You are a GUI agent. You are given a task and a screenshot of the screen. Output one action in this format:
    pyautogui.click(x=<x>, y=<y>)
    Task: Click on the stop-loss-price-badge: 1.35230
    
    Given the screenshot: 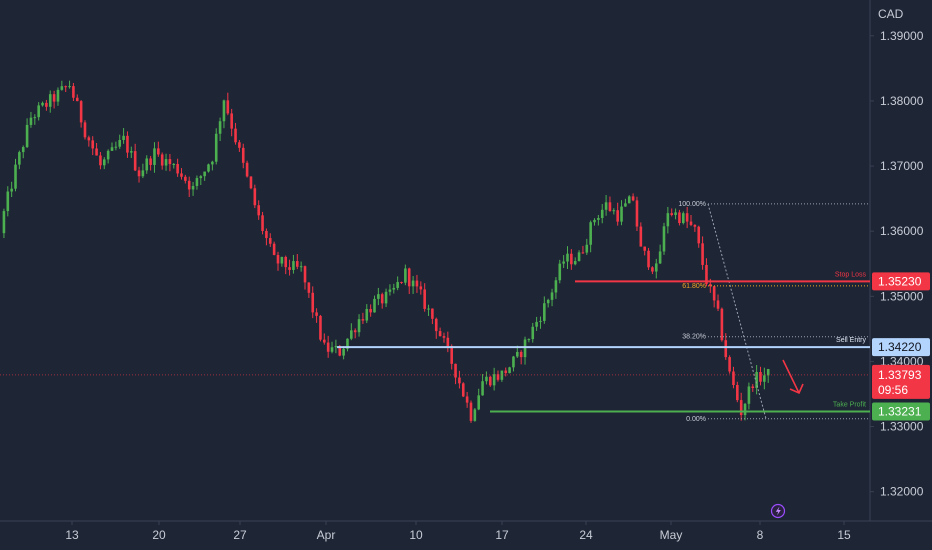 What is the action you would take?
    pyautogui.click(x=901, y=281)
    